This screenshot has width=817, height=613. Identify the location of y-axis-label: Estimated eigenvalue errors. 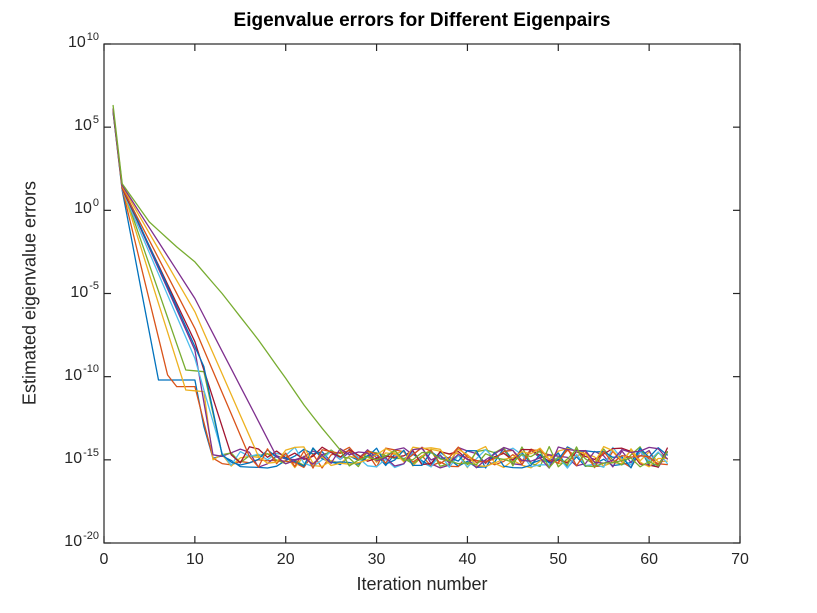
(29, 293).